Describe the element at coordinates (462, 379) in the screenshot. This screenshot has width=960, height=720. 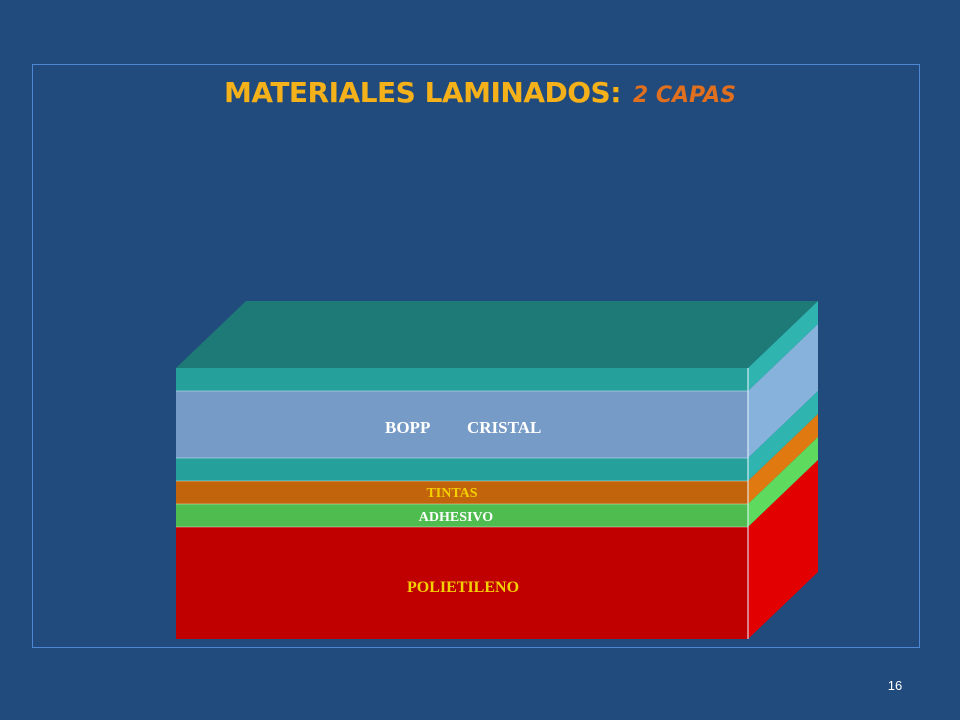
I see `layer-teal-top` at that location.